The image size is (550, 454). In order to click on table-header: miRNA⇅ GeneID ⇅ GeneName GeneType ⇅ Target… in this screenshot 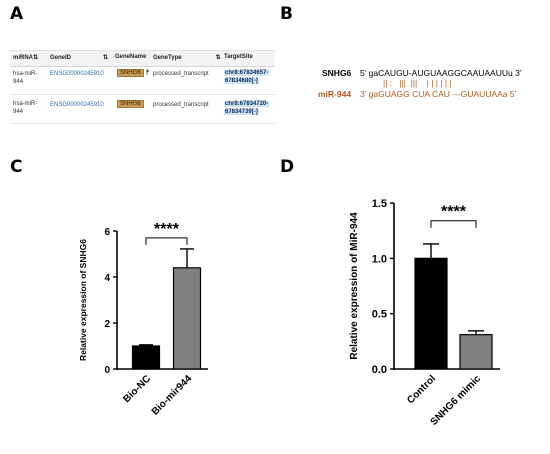, I will do `click(142, 58)`.